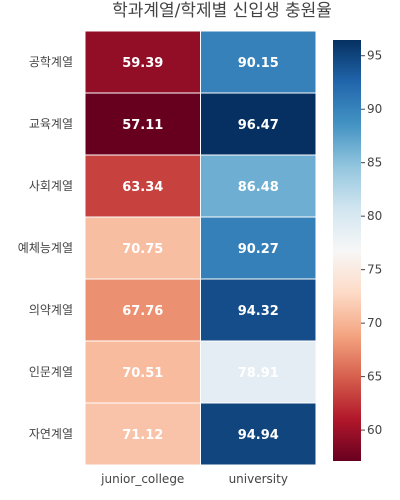 This screenshot has width=400, height=500. What do you see at coordinates (51, 124) in the screenshot?
I see `y-tick-label: 교육계열` at bounding box center [51, 124].